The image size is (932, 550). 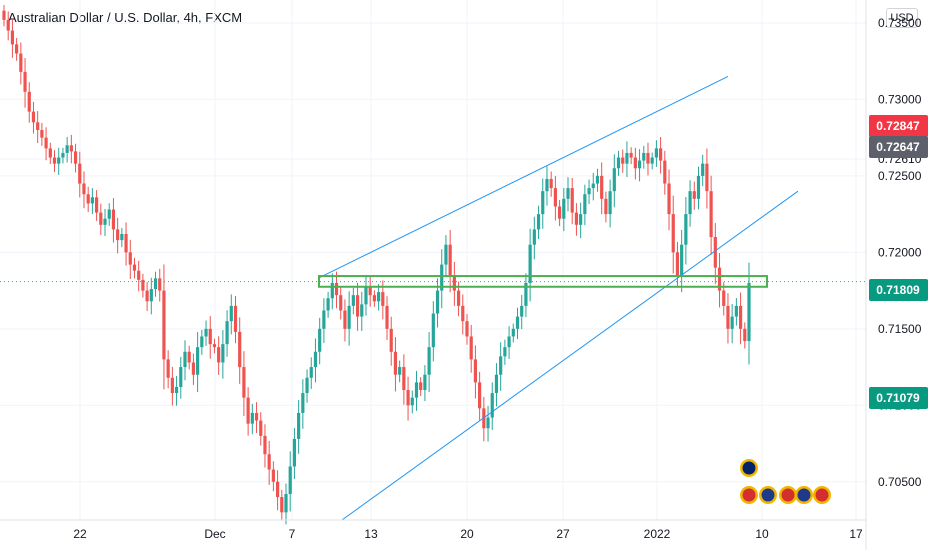 What do you see at coordinates (543, 281) in the screenshot?
I see `support-resistance-zone` at bounding box center [543, 281].